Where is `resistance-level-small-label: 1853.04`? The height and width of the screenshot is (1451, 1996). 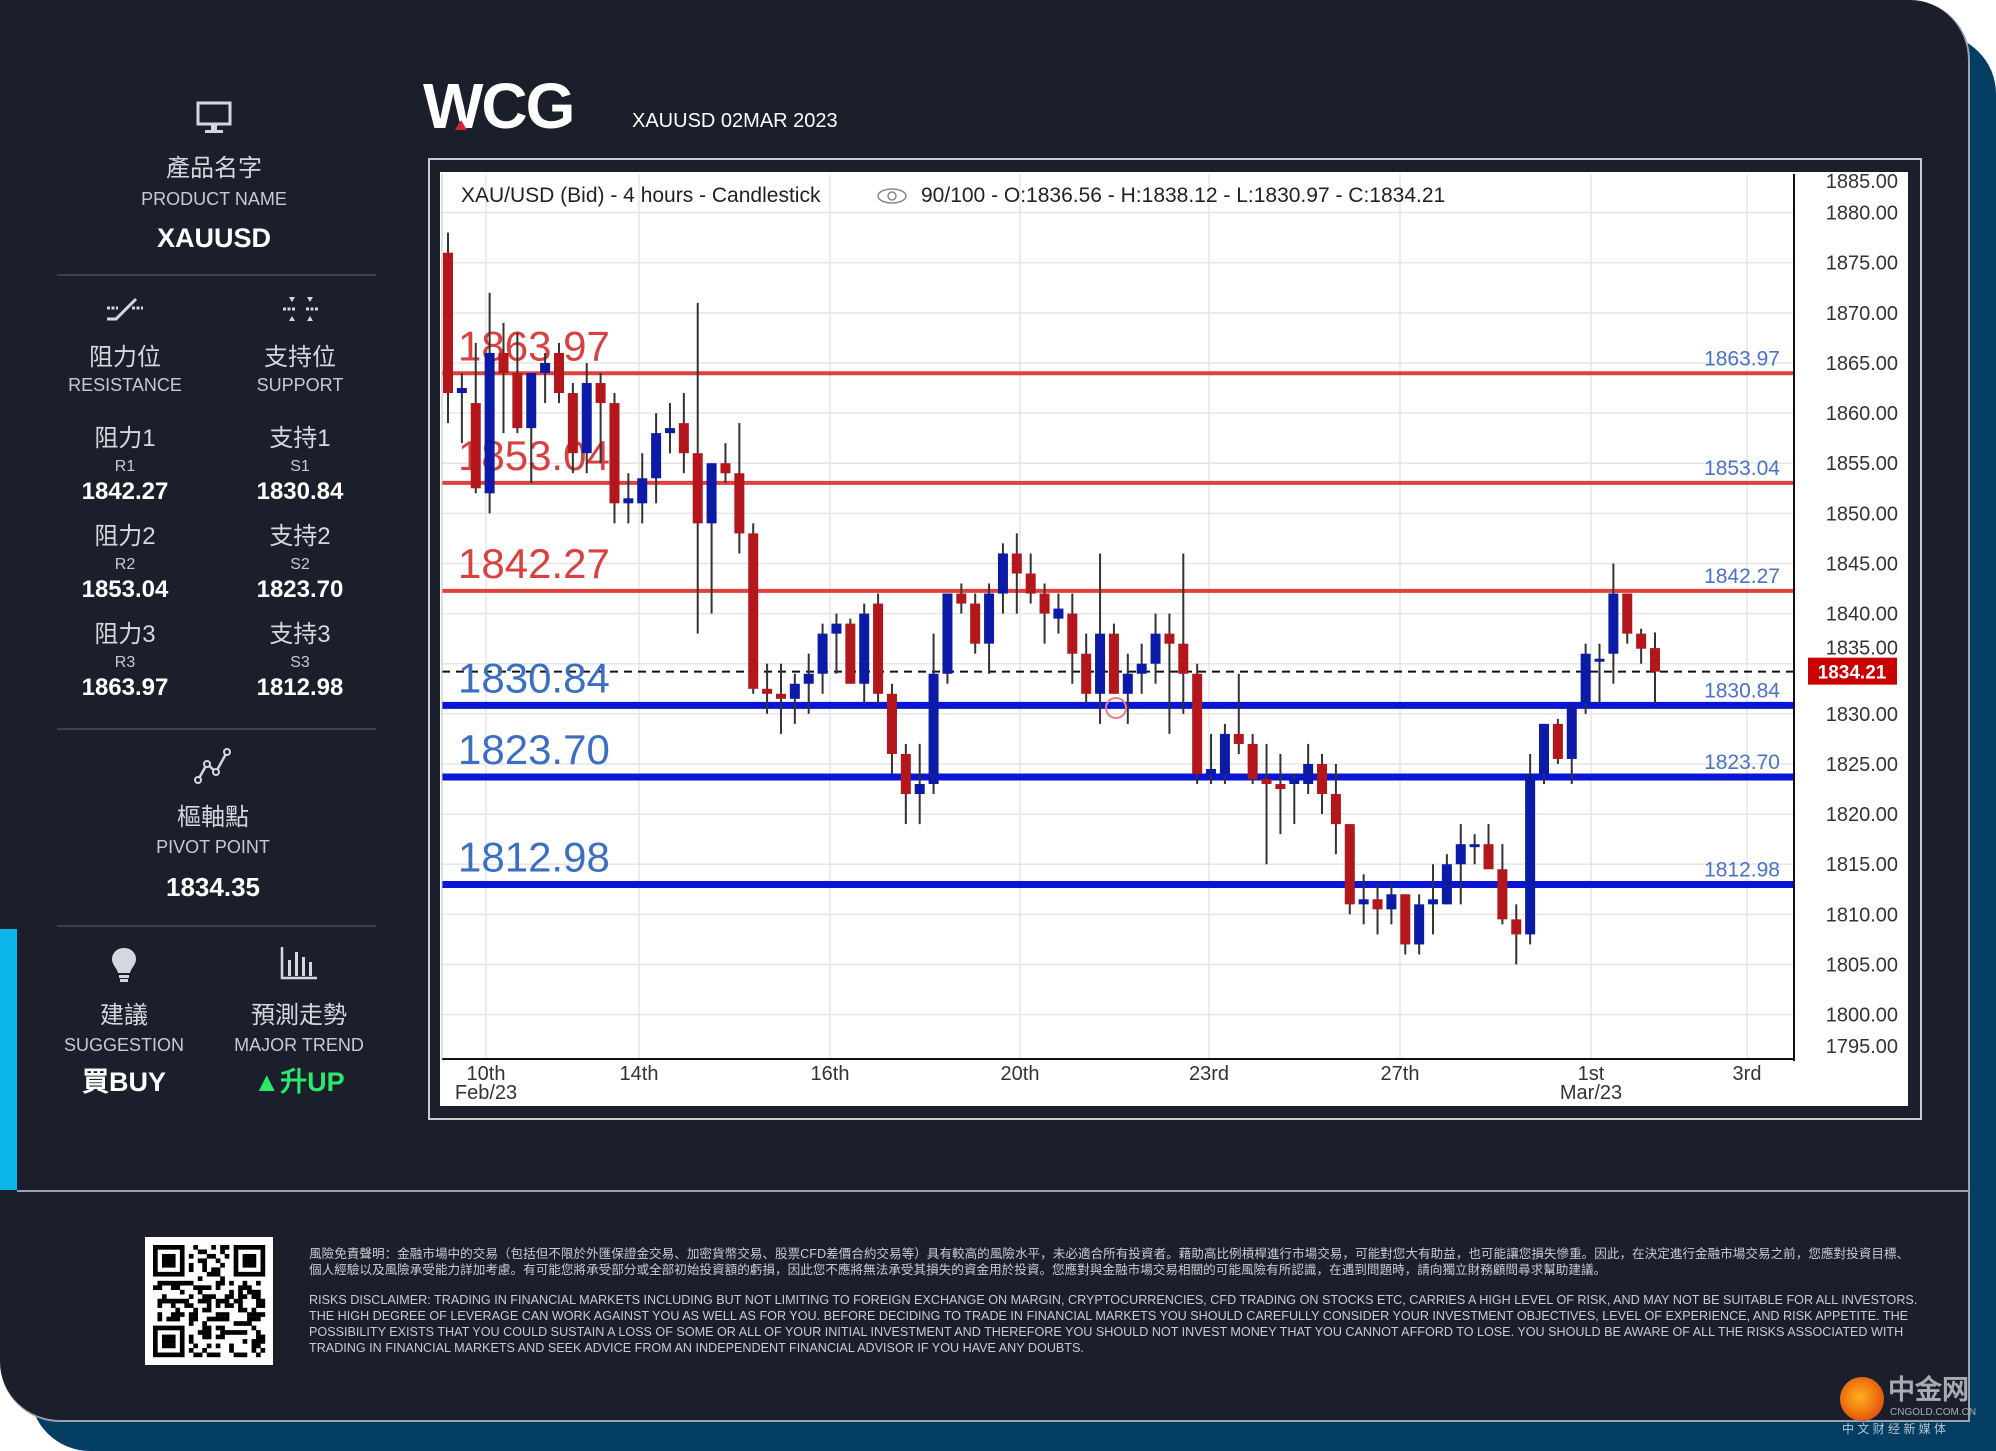
resistance-level-small-label: 1853.04 is located at coordinates (1742, 468).